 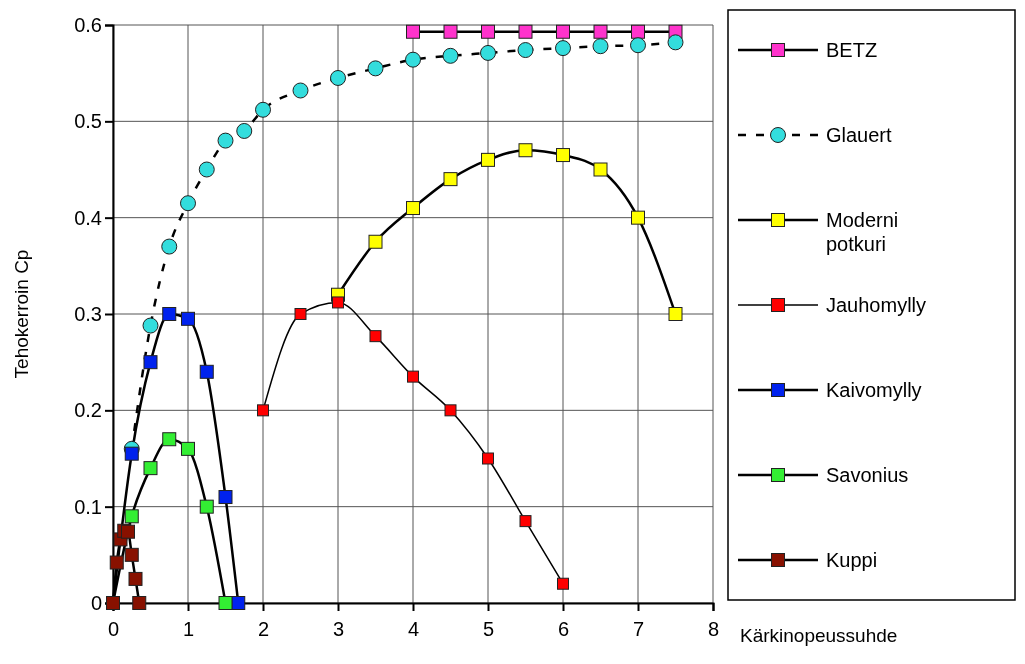 I want to click on x-tick-label: 4, so click(x=413, y=629).